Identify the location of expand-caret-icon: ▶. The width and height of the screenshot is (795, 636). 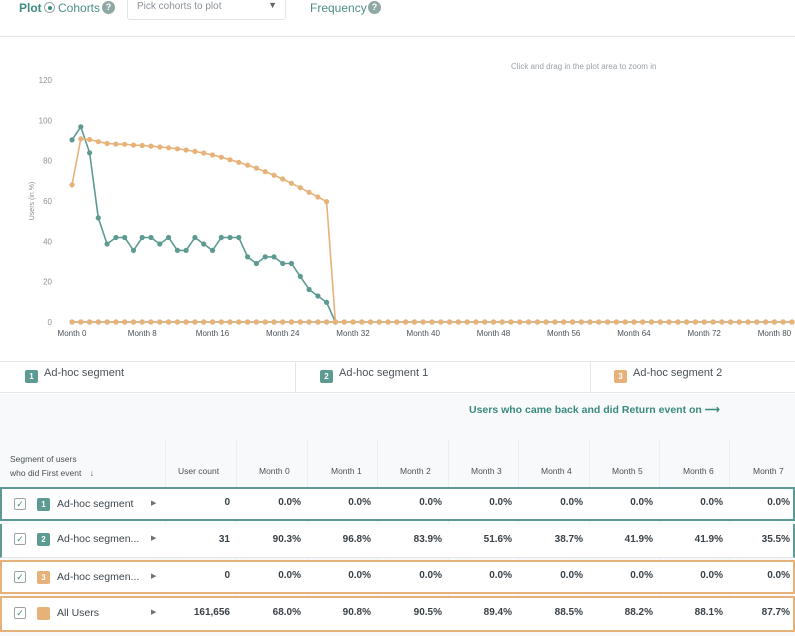
(154, 538).